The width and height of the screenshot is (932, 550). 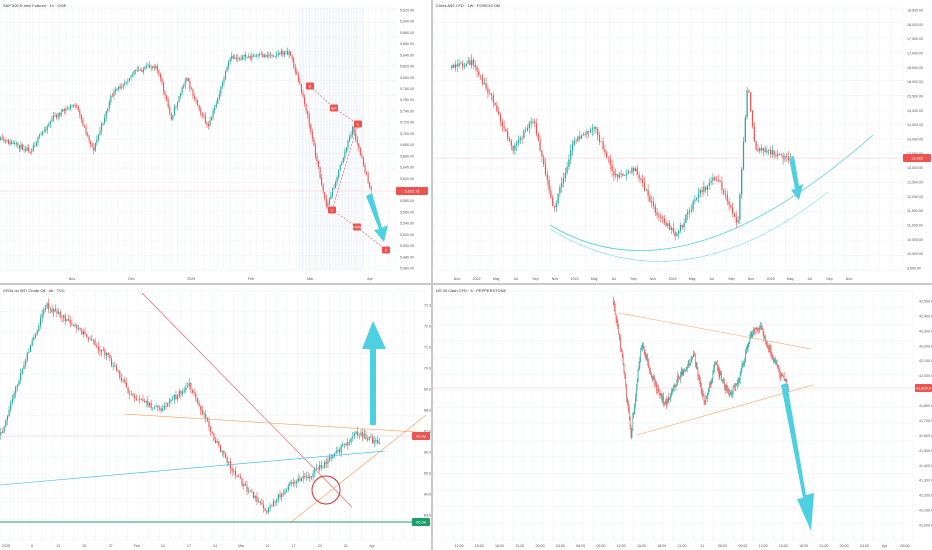 What do you see at coordinates (427, 306) in the screenshot?
I see `crude-price-label: 73.00` at bounding box center [427, 306].